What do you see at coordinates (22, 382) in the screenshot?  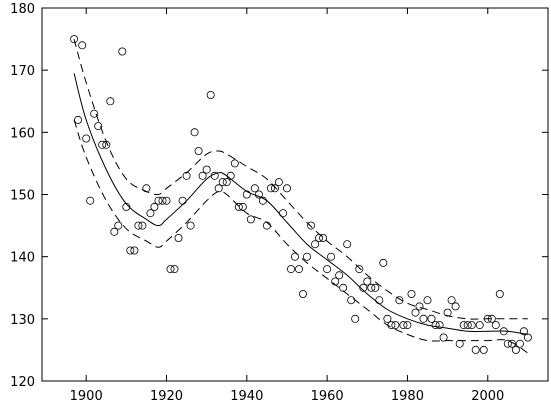 I see `y-tick-label: 120` at bounding box center [22, 382].